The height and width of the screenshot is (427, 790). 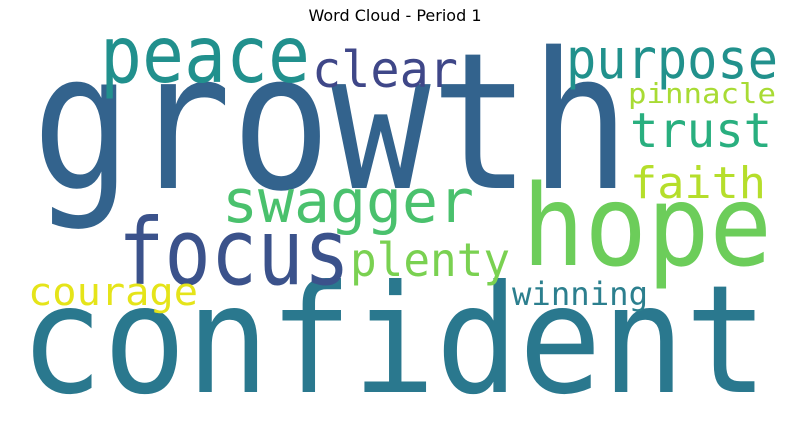 I want to click on word-clear: clear, so click(x=385, y=70).